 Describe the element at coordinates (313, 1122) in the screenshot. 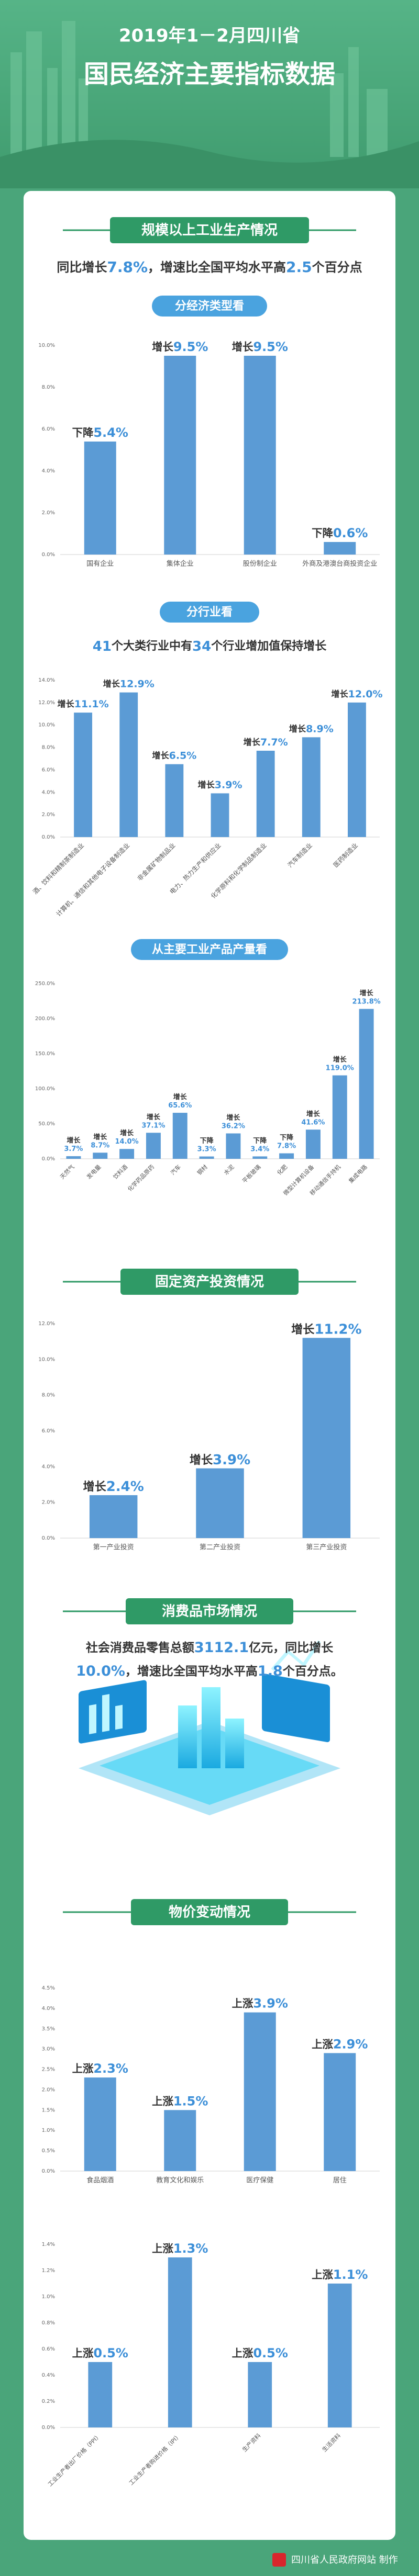

I see `value-label-number: 41.6%` at that location.